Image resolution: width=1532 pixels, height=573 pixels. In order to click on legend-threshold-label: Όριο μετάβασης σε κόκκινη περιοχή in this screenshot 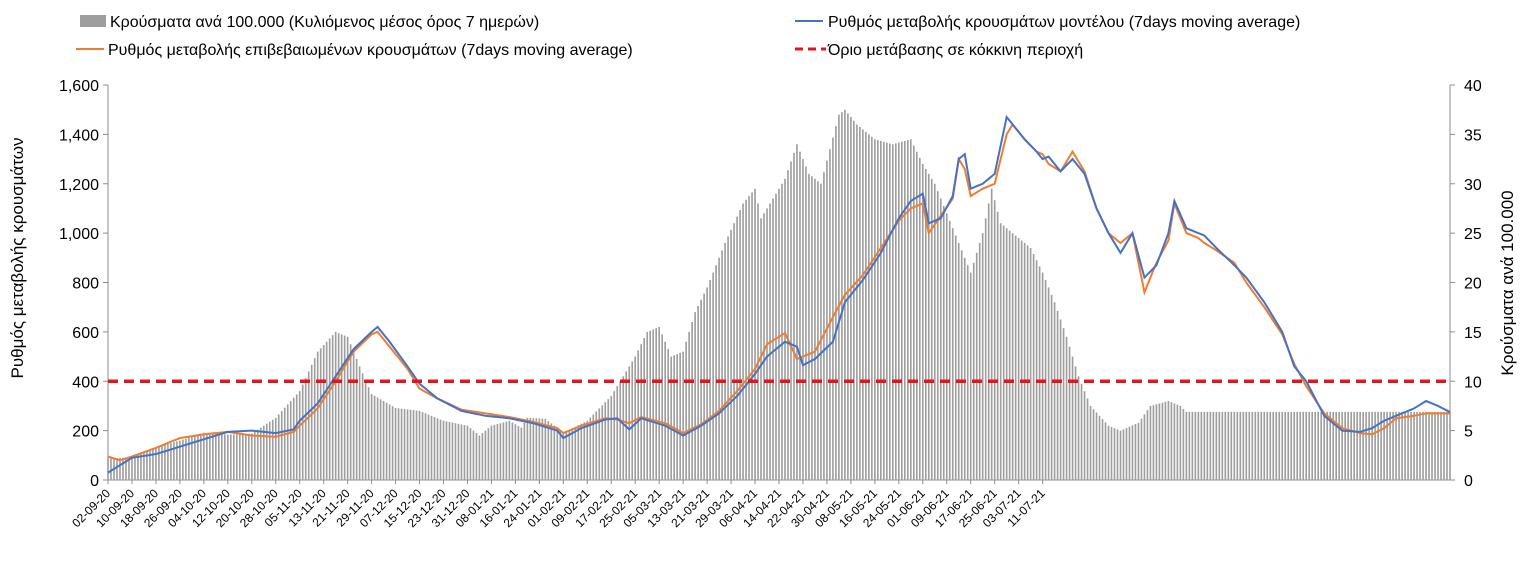, I will do `click(955, 50)`.